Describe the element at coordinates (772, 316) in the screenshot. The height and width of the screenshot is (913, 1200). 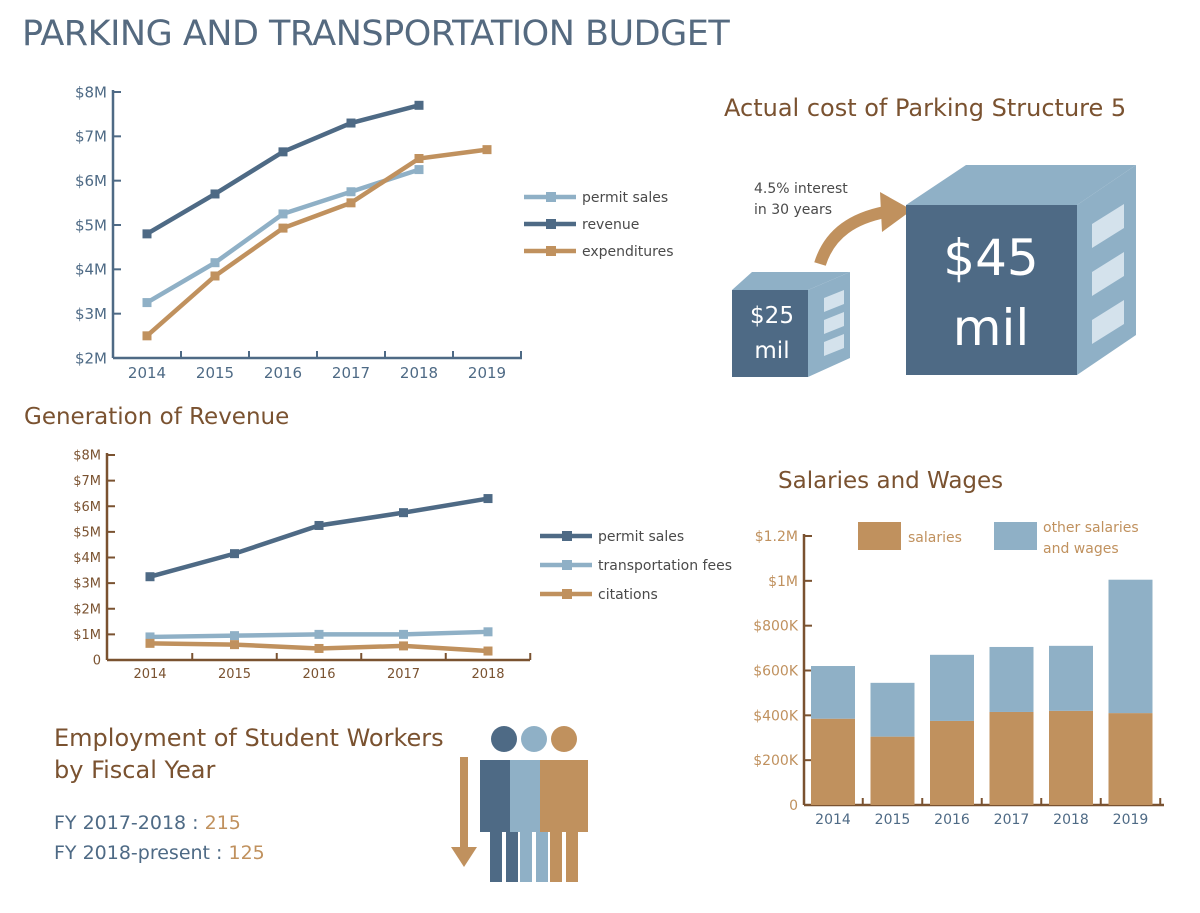
I see `small-amount: $25` at that location.